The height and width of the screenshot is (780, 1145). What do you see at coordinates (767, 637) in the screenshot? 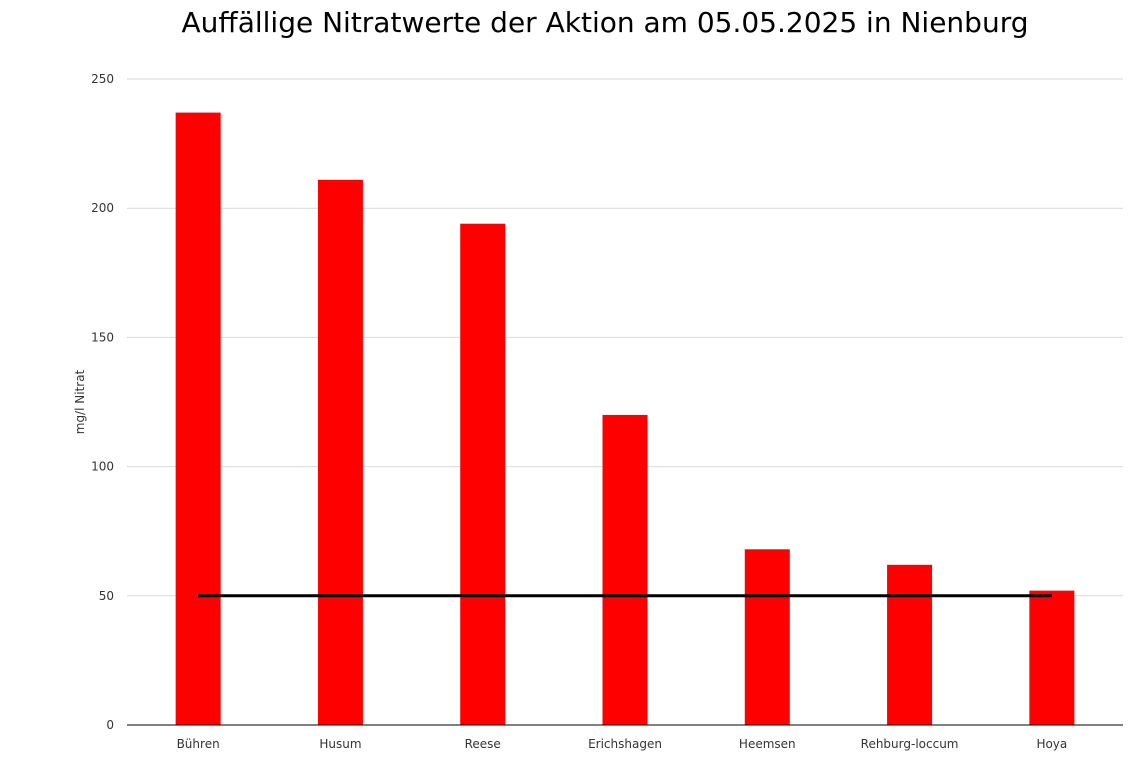
I see `bar-heemsen` at bounding box center [767, 637].